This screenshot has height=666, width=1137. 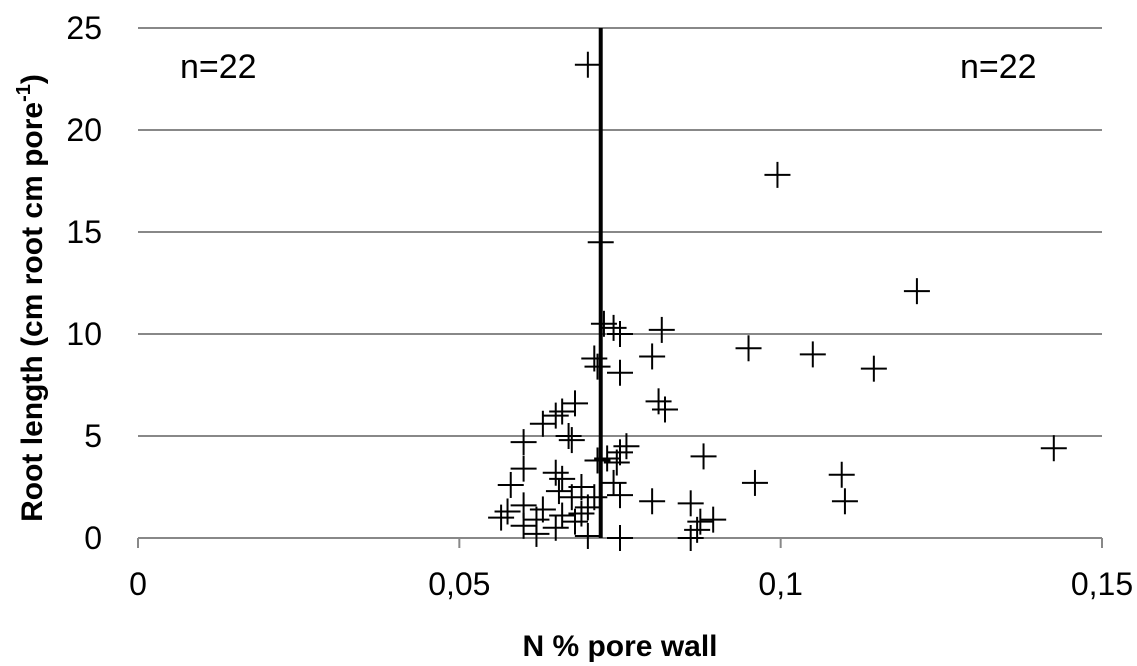 What do you see at coordinates (1102, 584) in the screenshot?
I see `x-tick-label: 0,15` at bounding box center [1102, 584].